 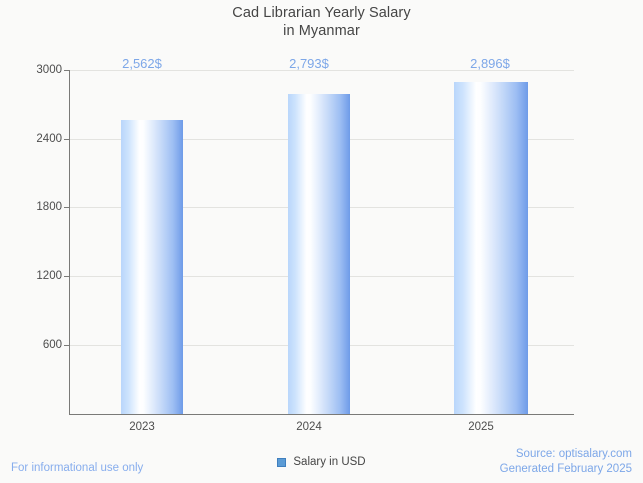 I want to click on x-tick-label-2023: 2023, so click(x=142, y=427).